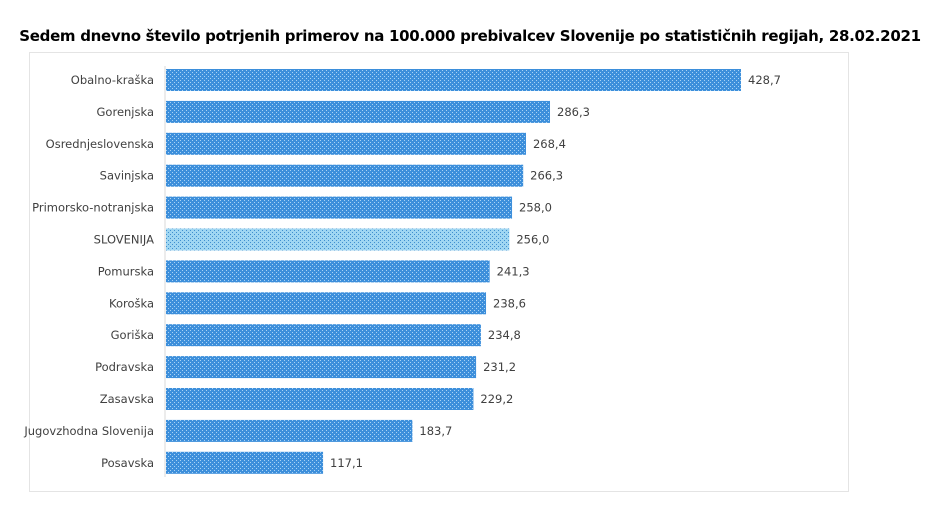  I want to click on bar-obalno-kra-ka, so click(453, 80).